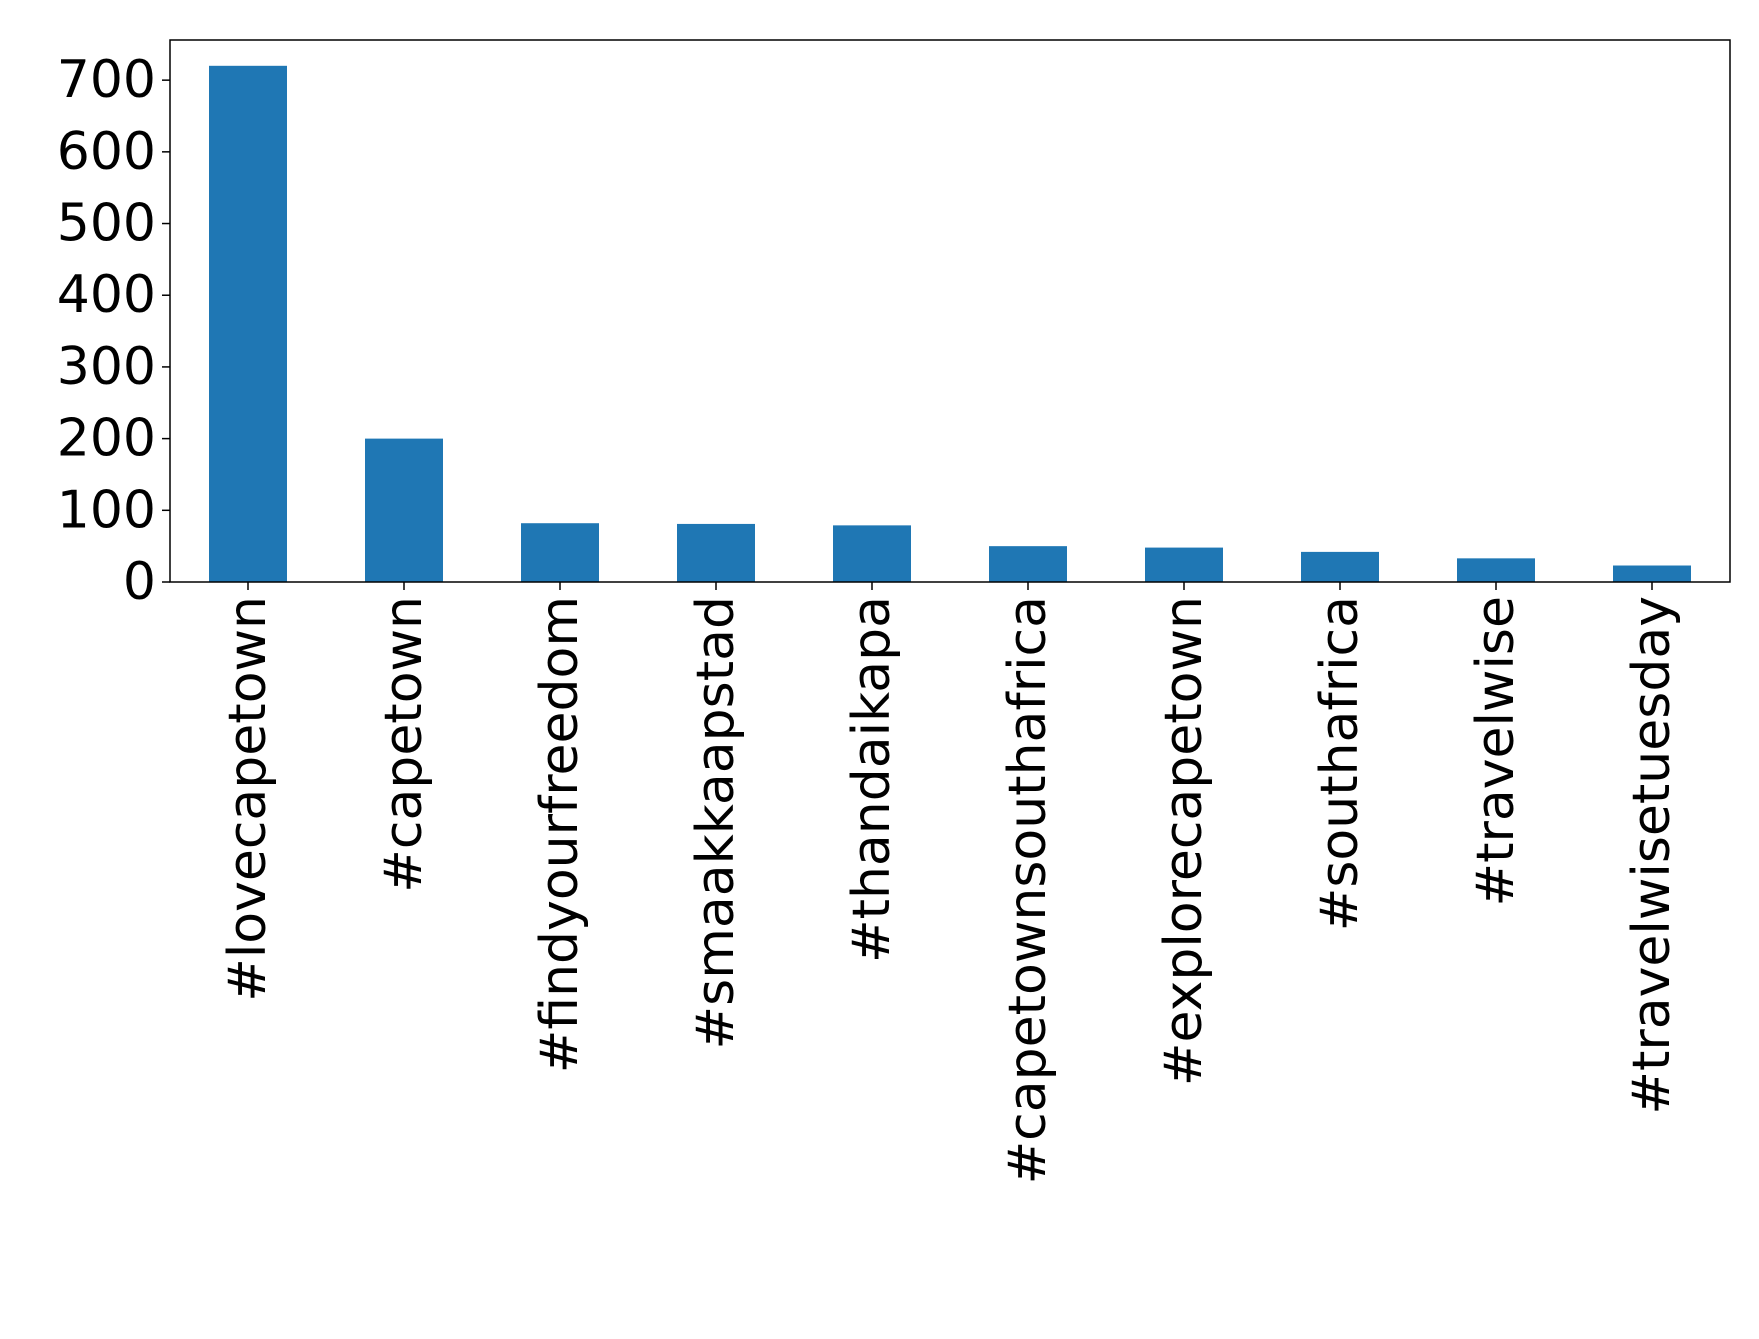 Image resolution: width=1759 pixels, height=1339 pixels. What do you see at coordinates (106, 367) in the screenshot?
I see `y-tick-label: 300` at bounding box center [106, 367].